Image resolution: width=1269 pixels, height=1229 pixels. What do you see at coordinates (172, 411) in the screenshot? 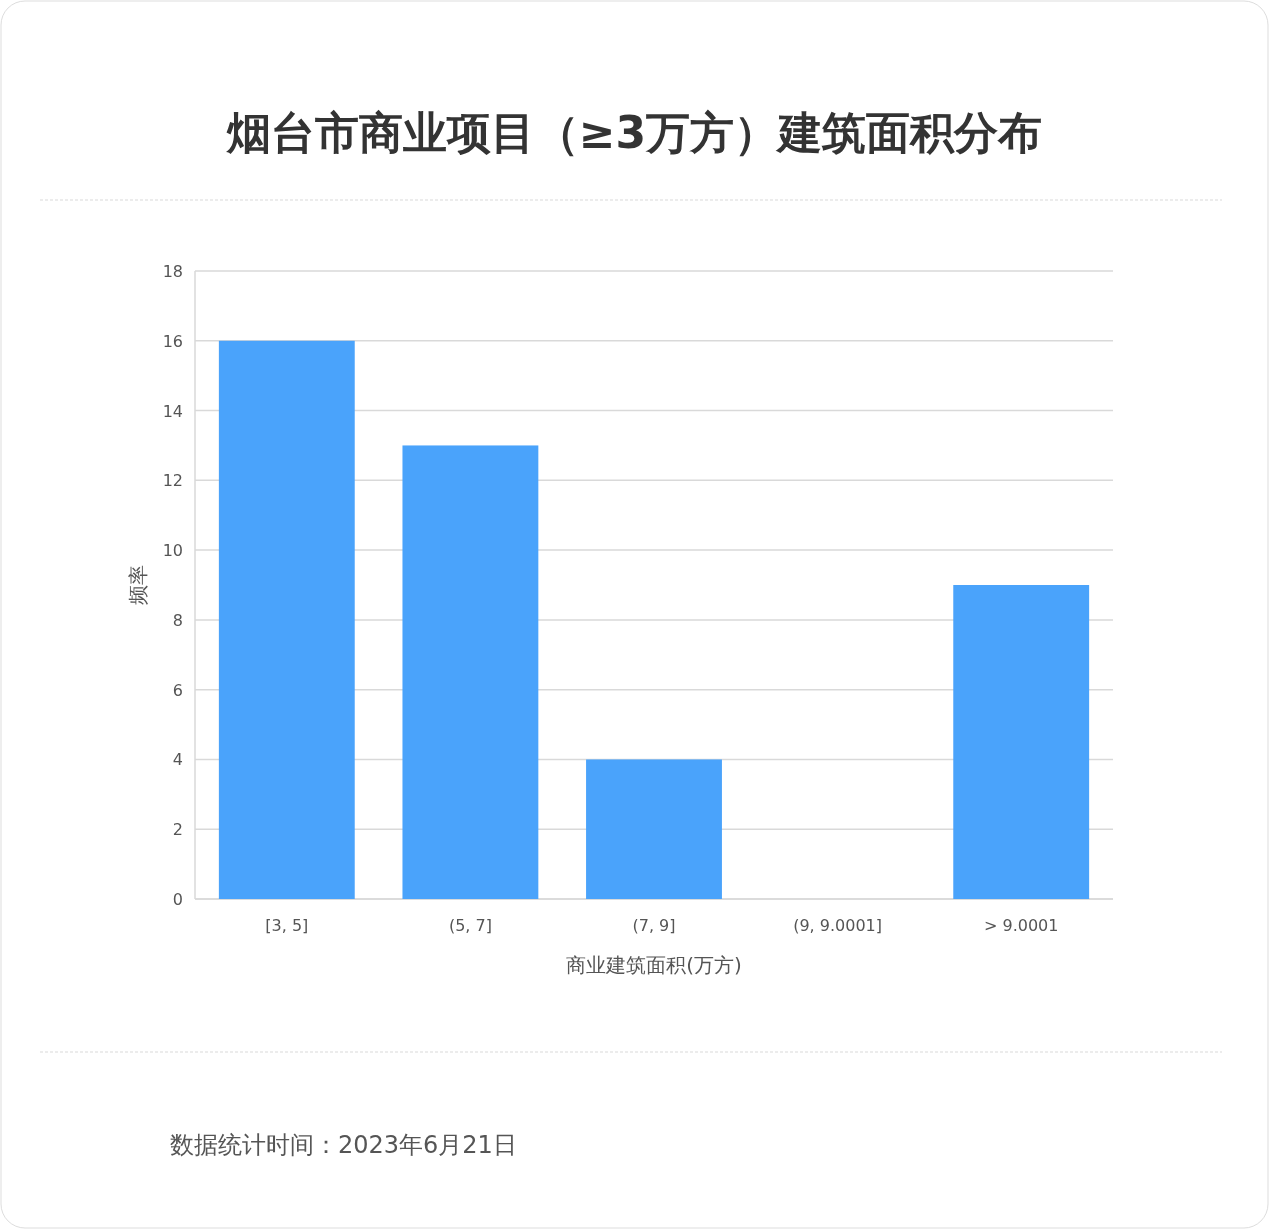
I see `y-tick-label: 14` at bounding box center [172, 411].